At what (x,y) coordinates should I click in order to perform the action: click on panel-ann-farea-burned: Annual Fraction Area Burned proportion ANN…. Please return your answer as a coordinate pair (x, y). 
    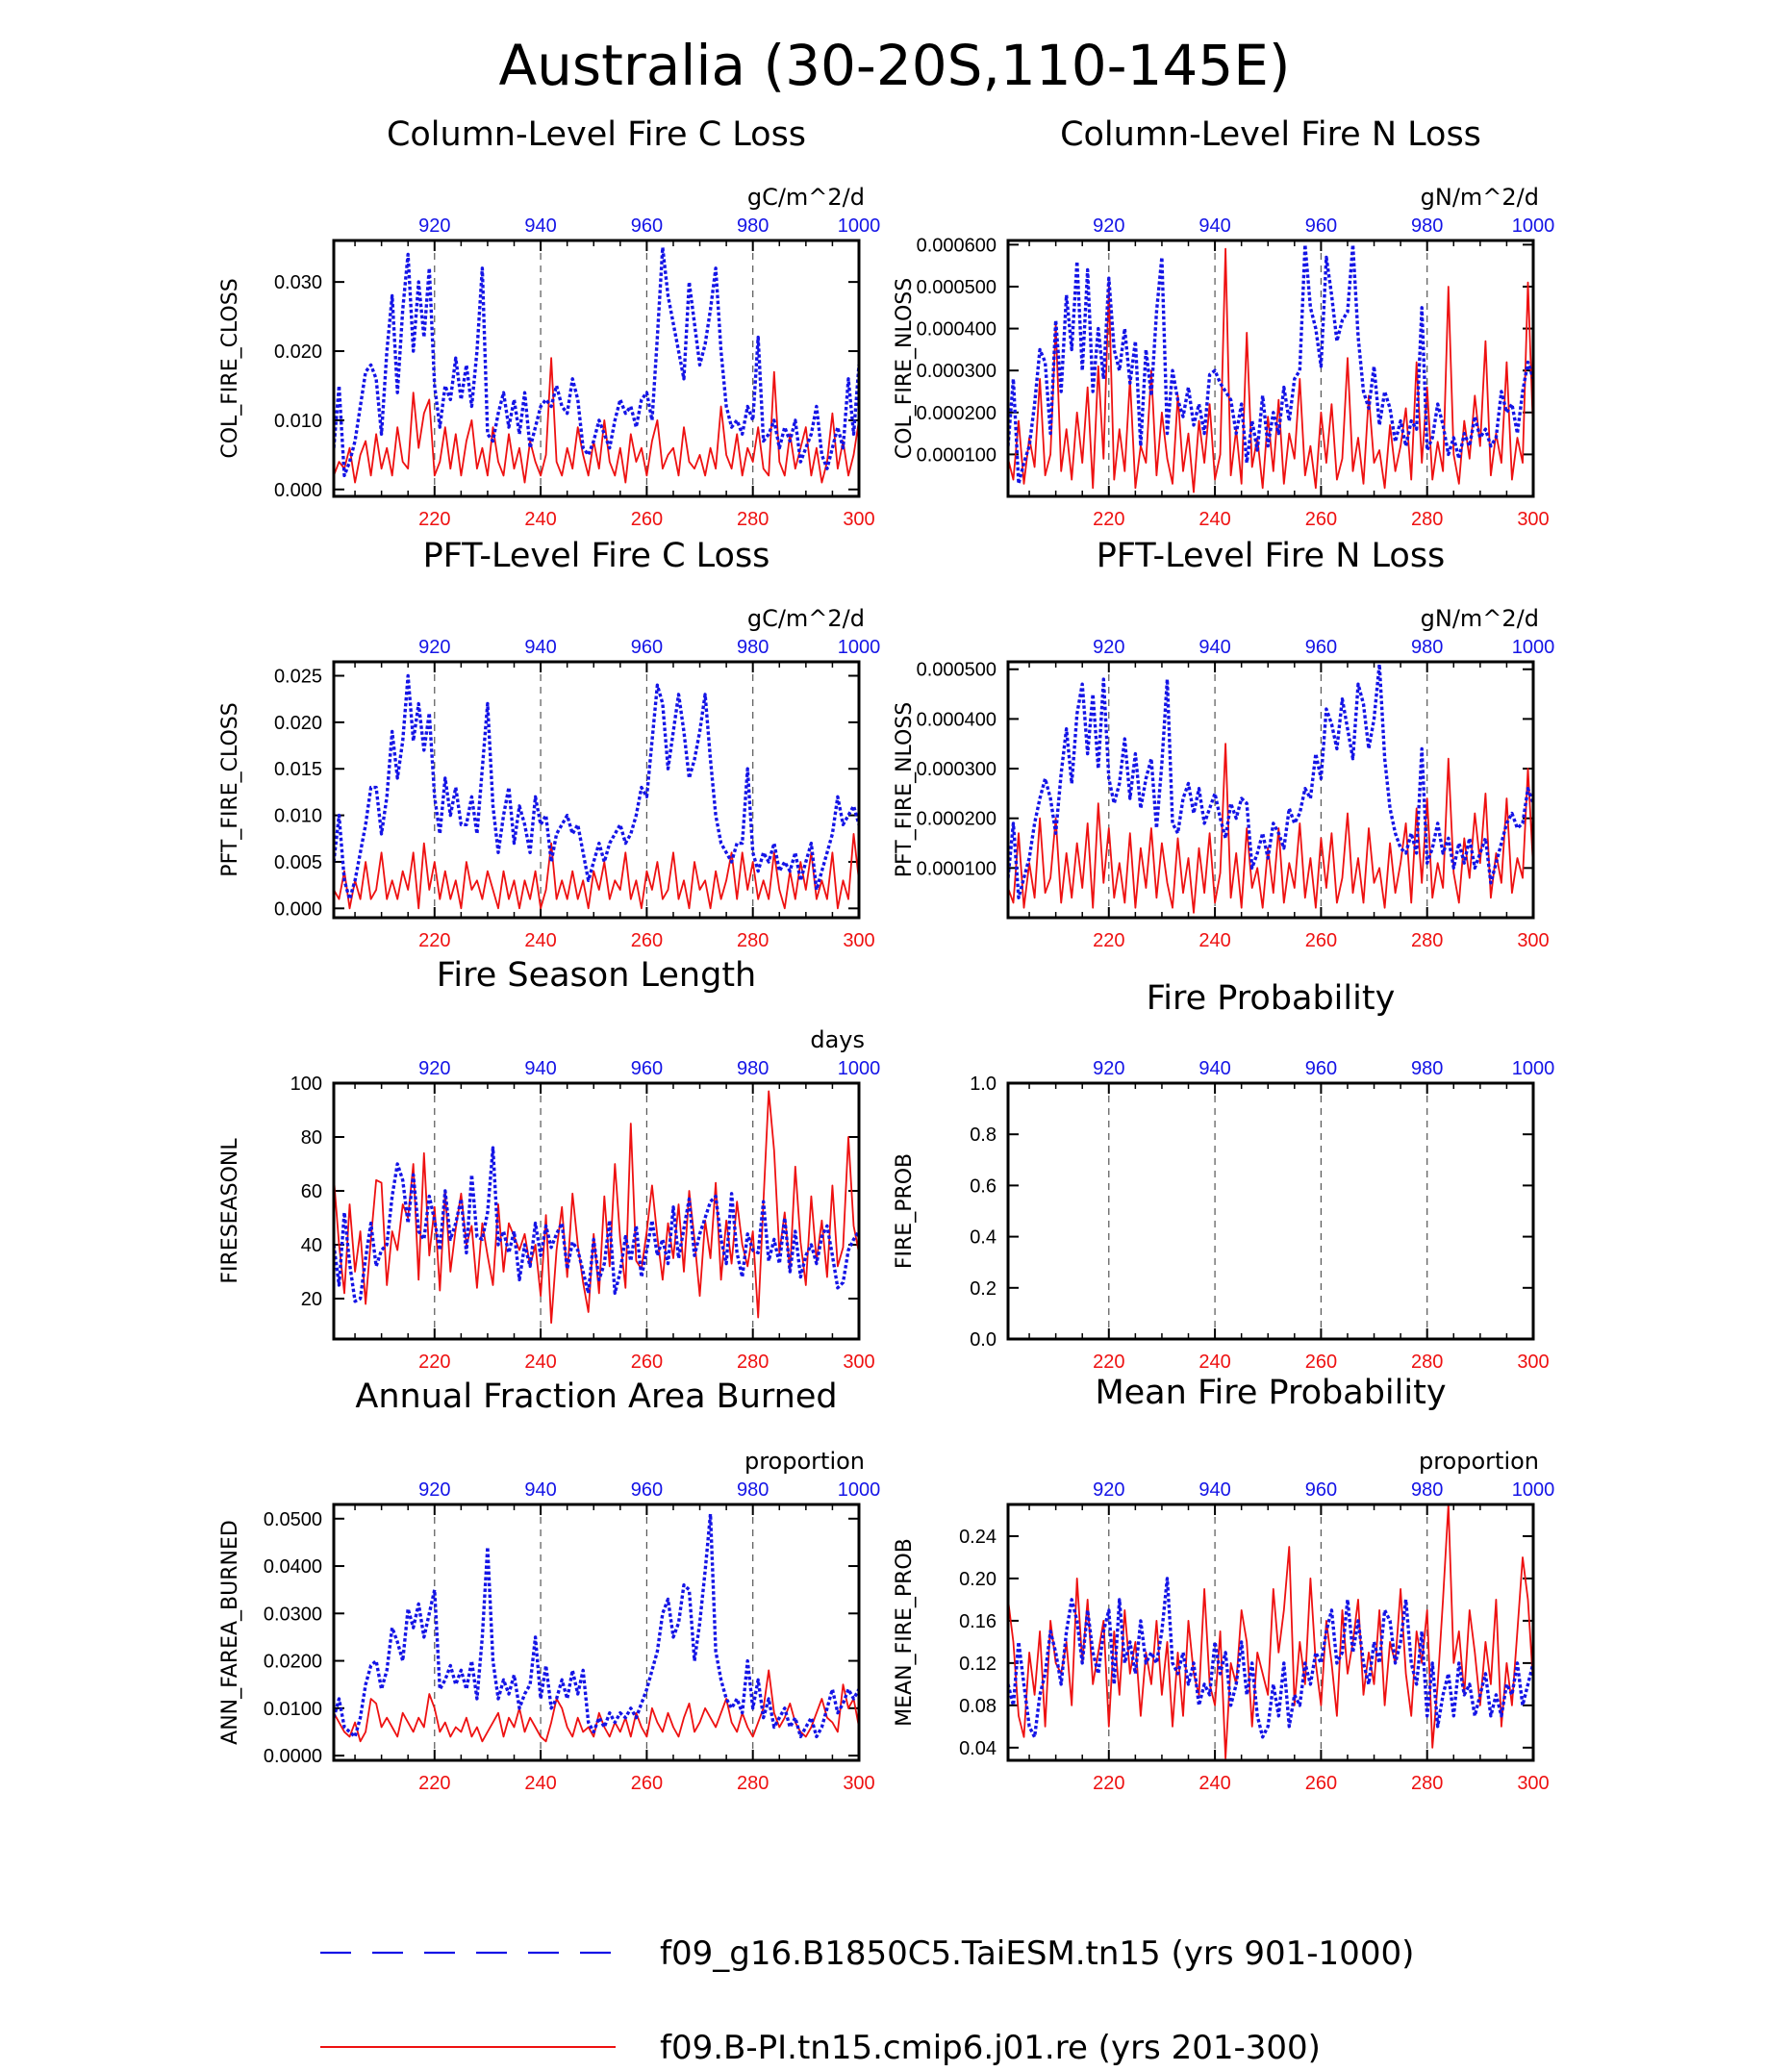
    Looking at the image, I should click on (549, 1585).